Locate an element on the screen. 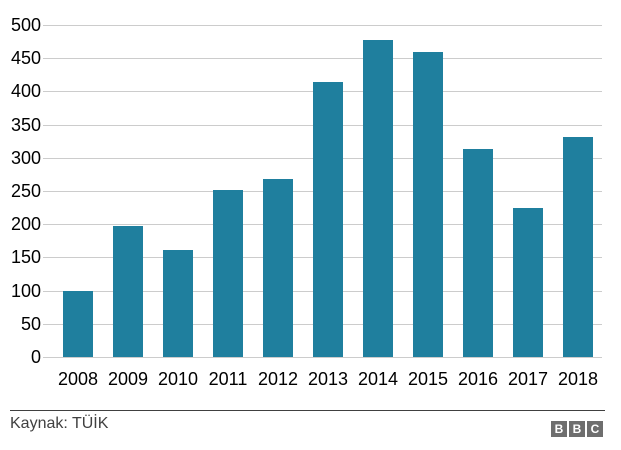 Image resolution: width=621 pixels, height=450 pixels. bar-2015 is located at coordinates (428, 204).